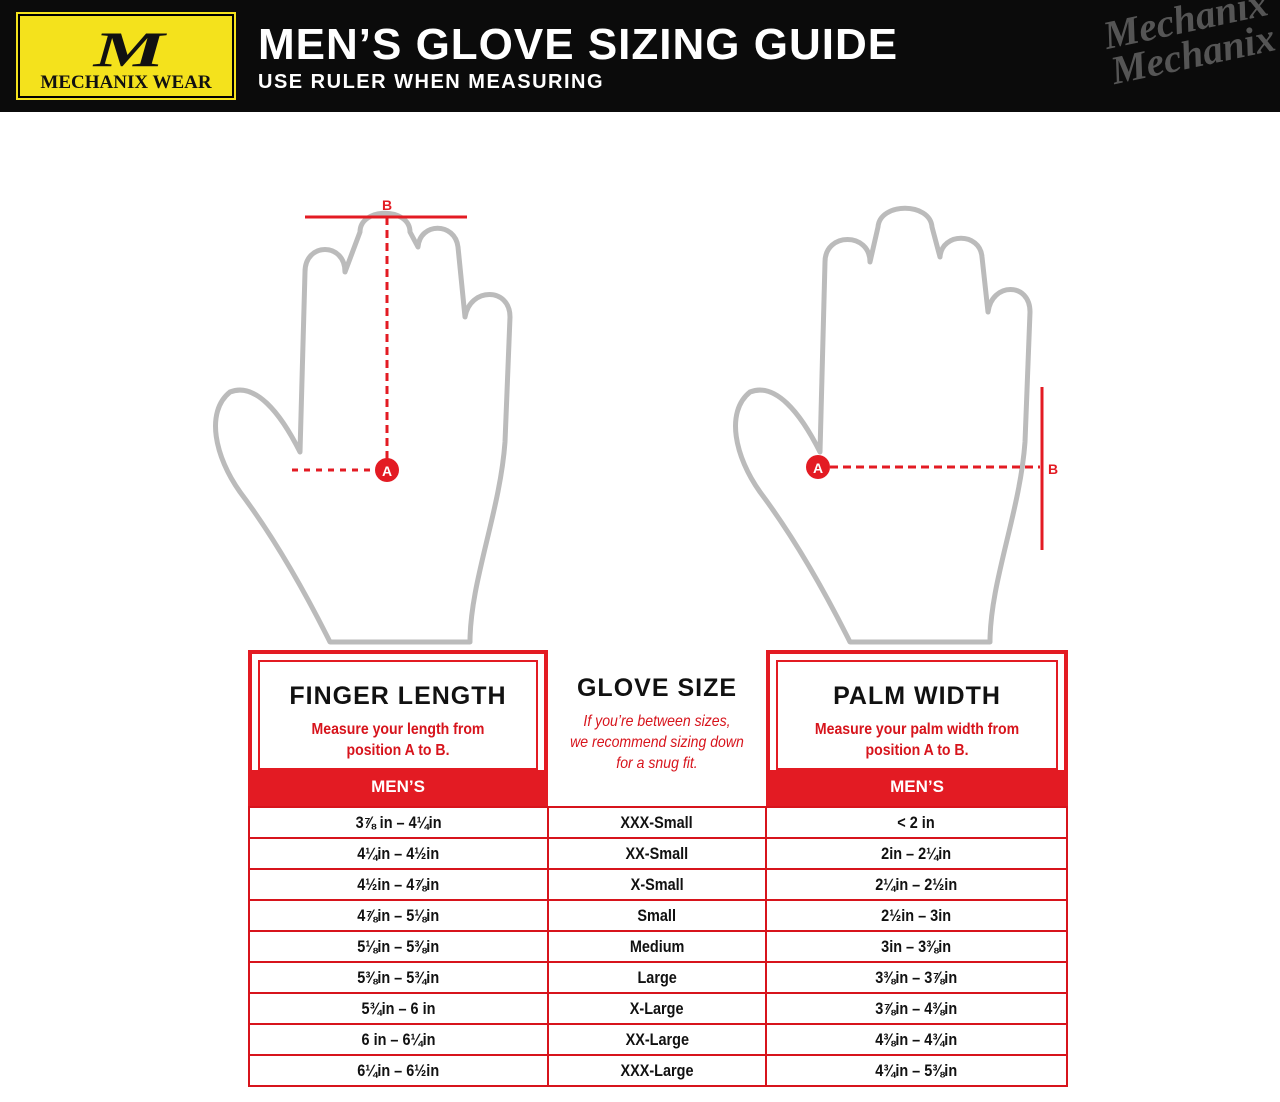 The width and height of the screenshot is (1280, 1102). I want to click on finger-cell: 6 in – 6¼in, so click(398, 1039).